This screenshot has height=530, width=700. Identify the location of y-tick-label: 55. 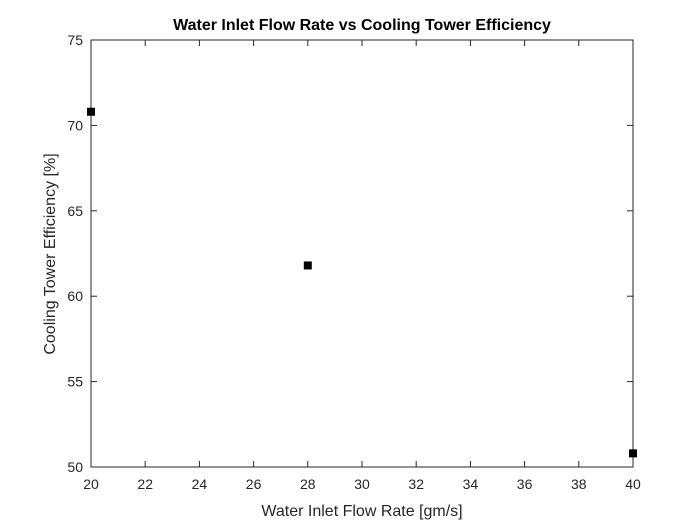
(75, 382).